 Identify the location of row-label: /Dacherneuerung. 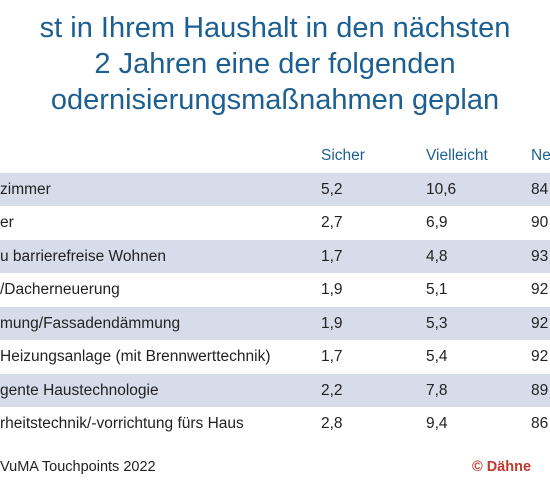
(60, 289).